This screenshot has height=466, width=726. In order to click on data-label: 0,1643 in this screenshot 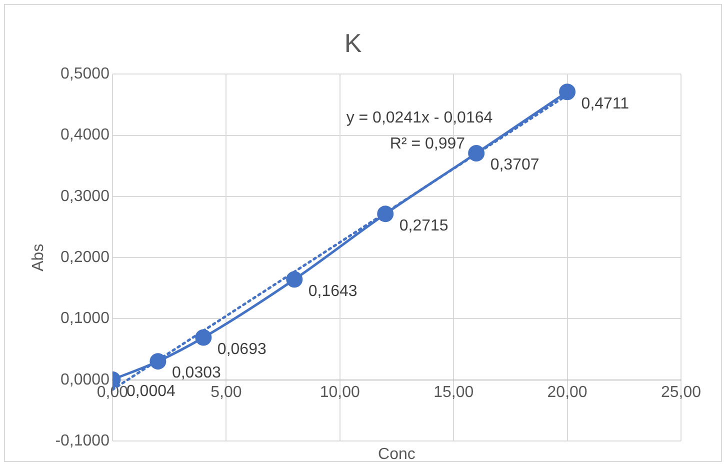, I will do `click(333, 291)`.